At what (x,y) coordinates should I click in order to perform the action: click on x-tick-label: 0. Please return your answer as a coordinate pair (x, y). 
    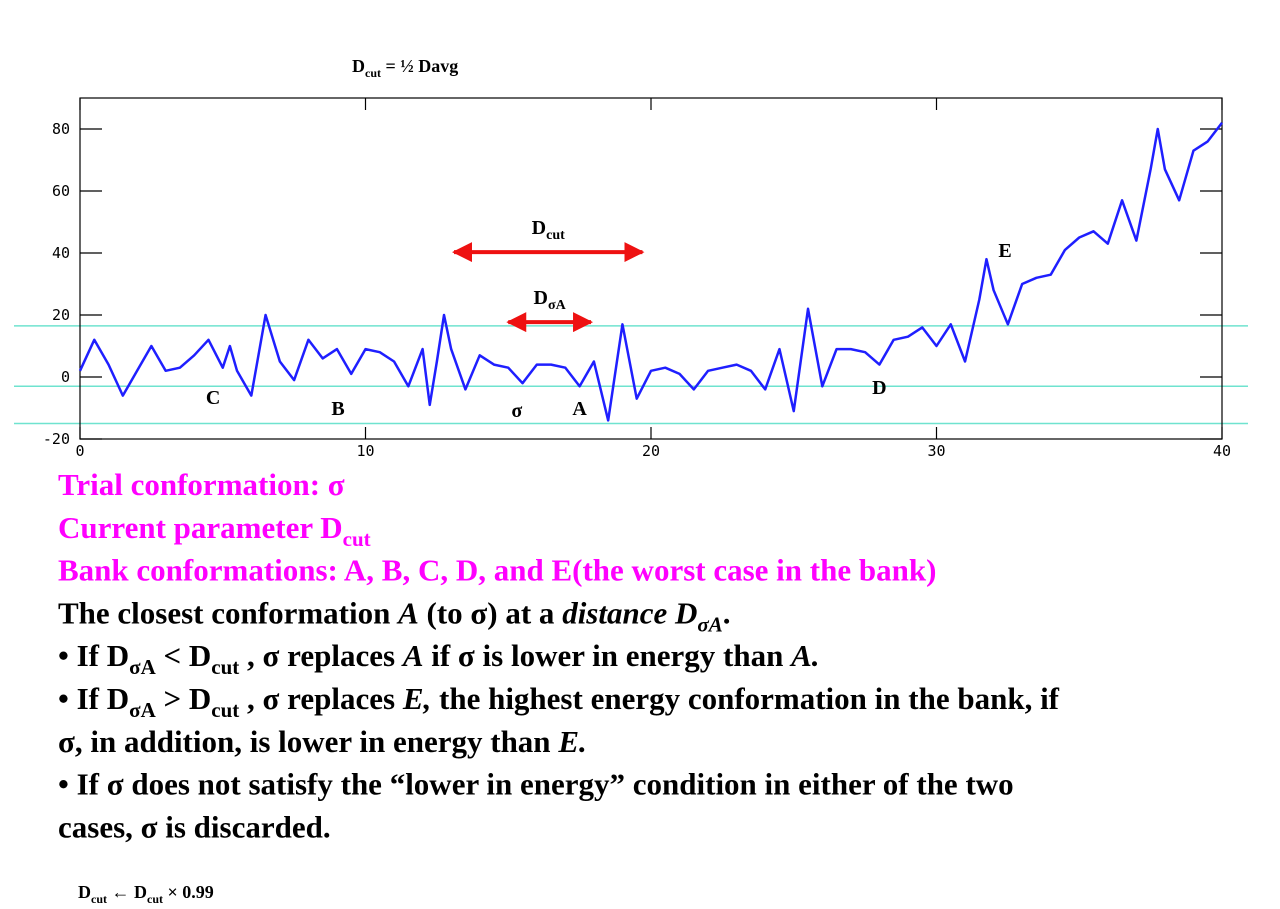
    Looking at the image, I should click on (79, 451).